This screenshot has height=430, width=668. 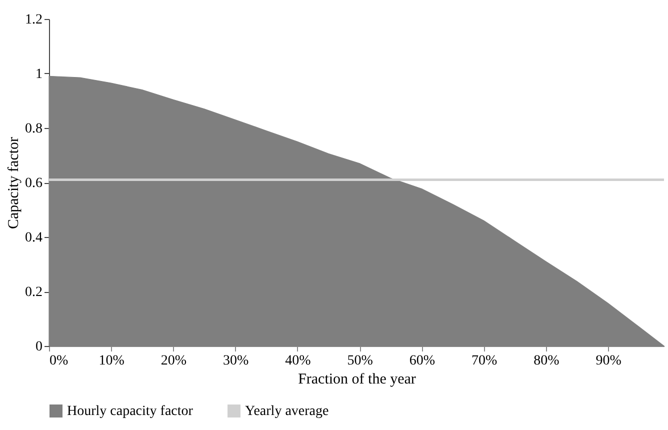 I want to click on x-tick-label: 70%, so click(x=485, y=361).